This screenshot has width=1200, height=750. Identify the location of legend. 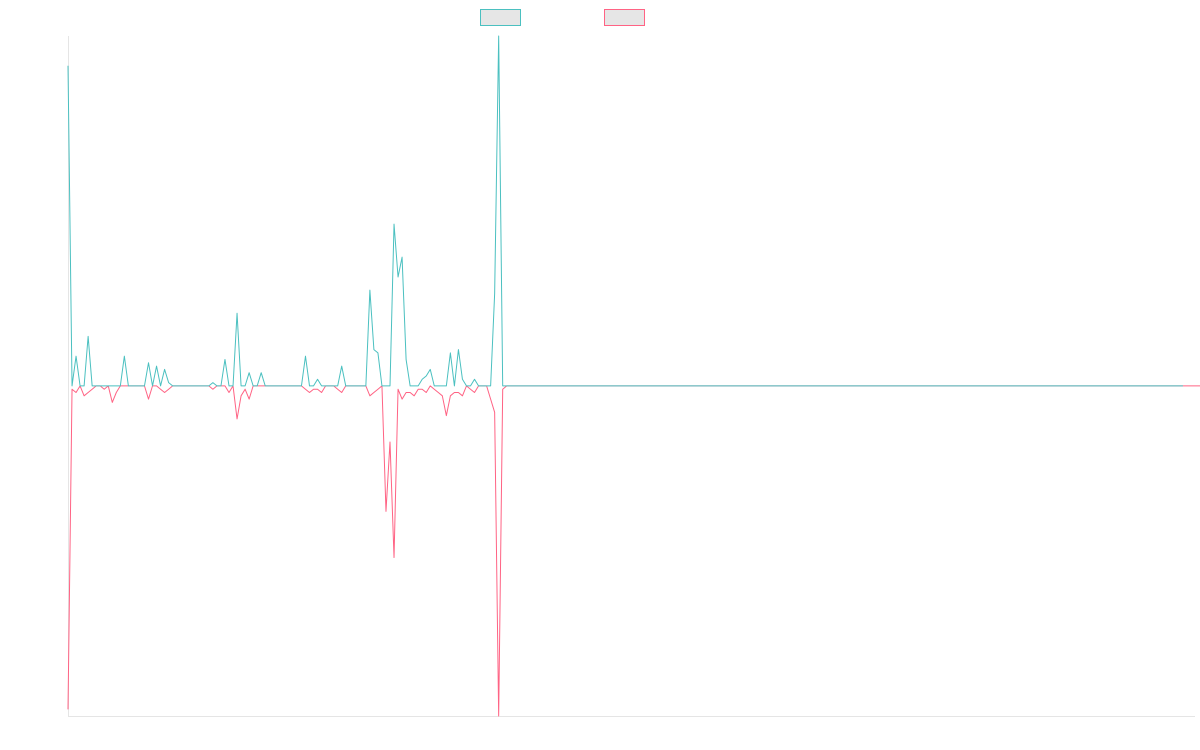
(562, 17).